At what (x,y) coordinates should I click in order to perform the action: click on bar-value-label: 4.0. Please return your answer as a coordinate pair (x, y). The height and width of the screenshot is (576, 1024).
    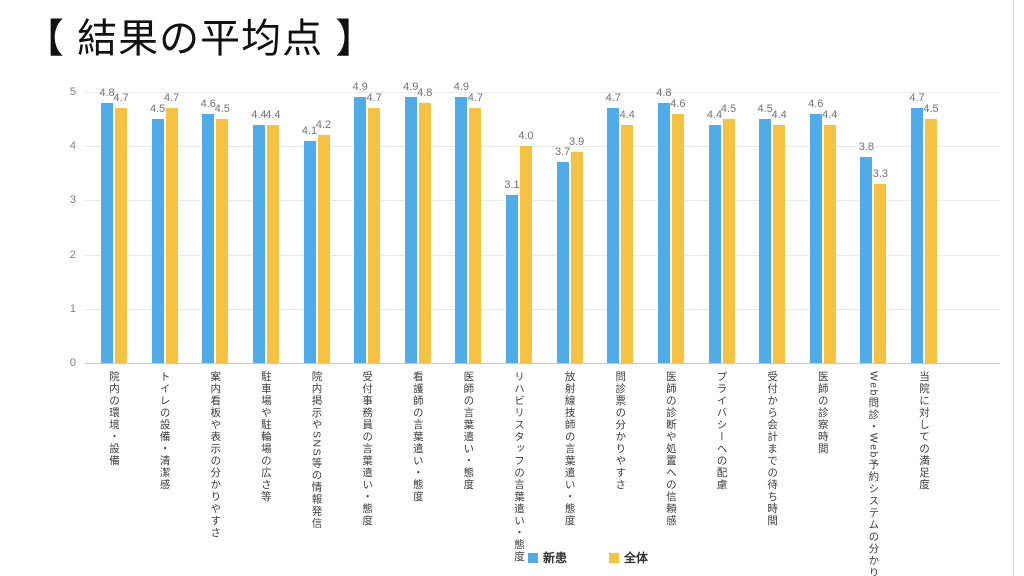
    Looking at the image, I should click on (526, 136).